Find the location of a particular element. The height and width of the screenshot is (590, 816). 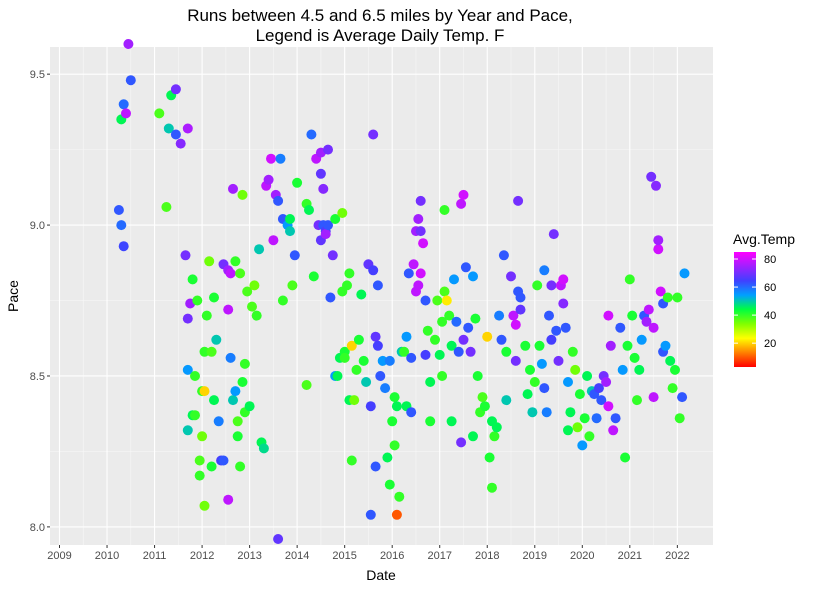

x-tick-label: 2022 is located at coordinates (677, 556).